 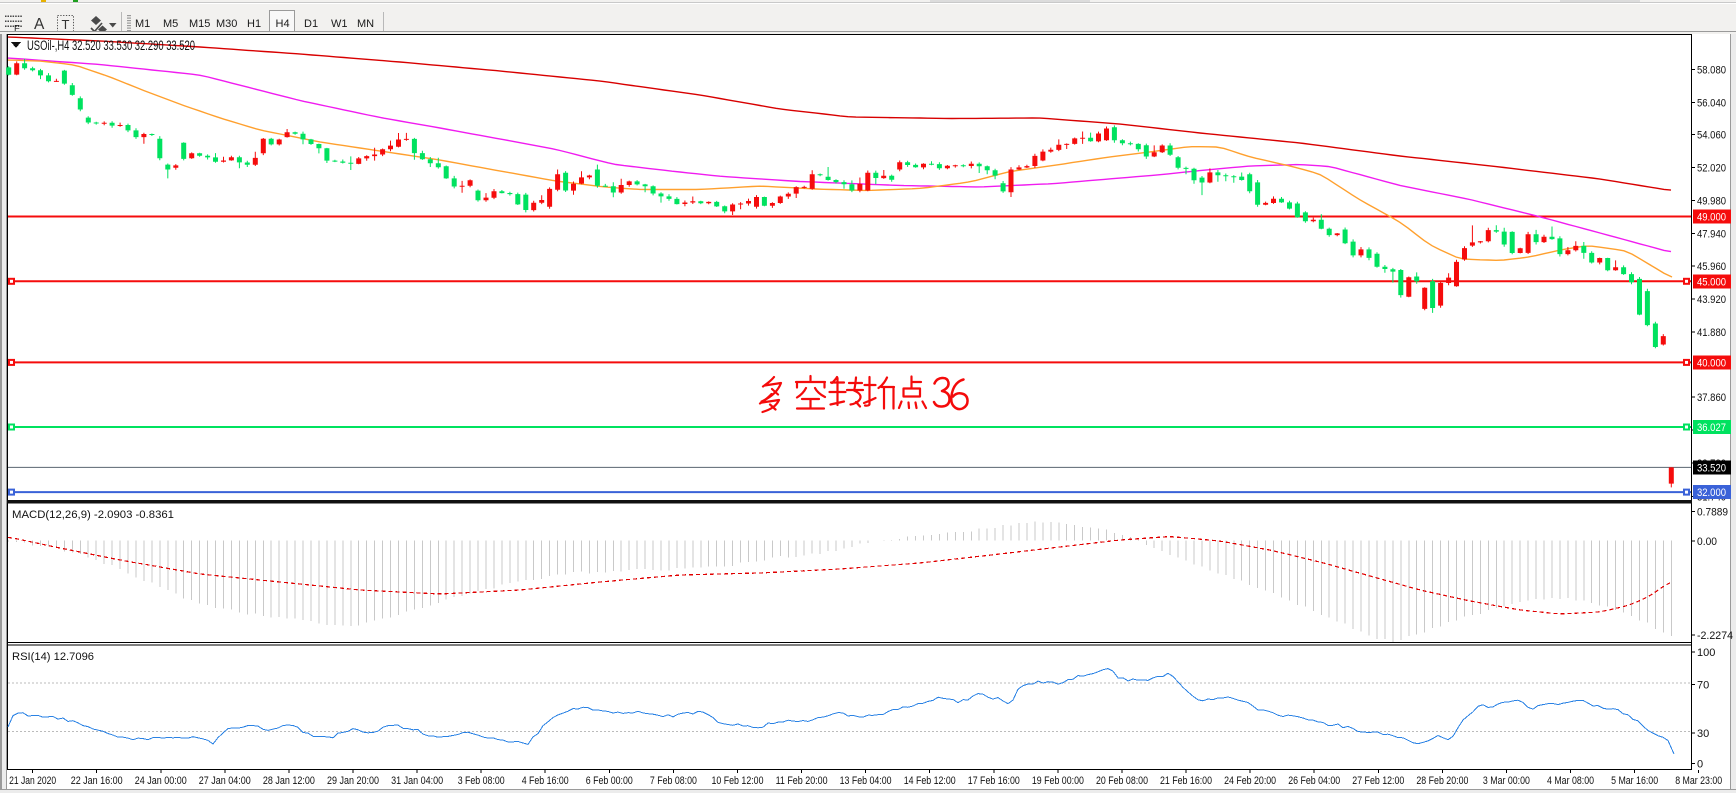 What do you see at coordinates (1700, 765) in the screenshot?
I see `svg-text: 0` at bounding box center [1700, 765].